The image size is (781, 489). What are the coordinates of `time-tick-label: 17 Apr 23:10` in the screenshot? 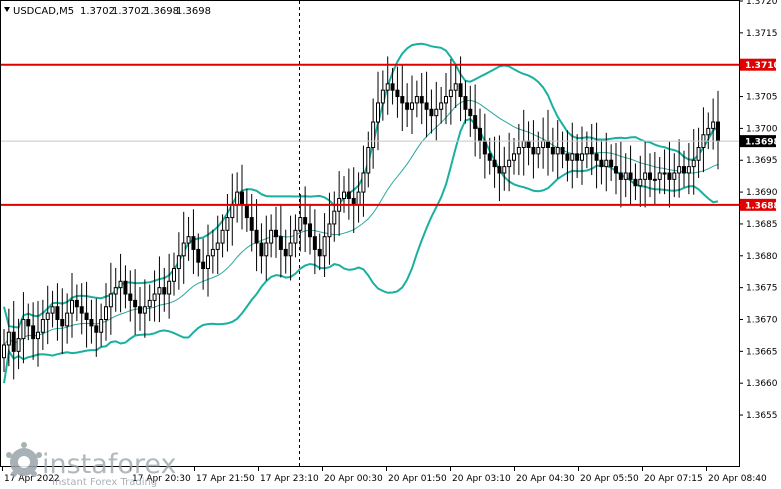 It's located at (289, 479).